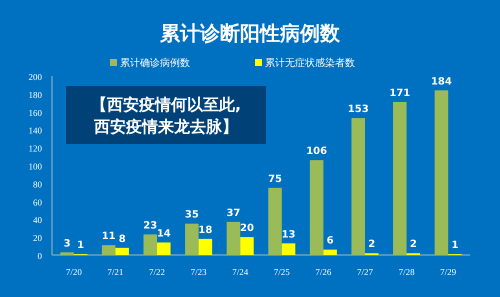  I want to click on x-tick-label: 7/26, so click(323, 272).